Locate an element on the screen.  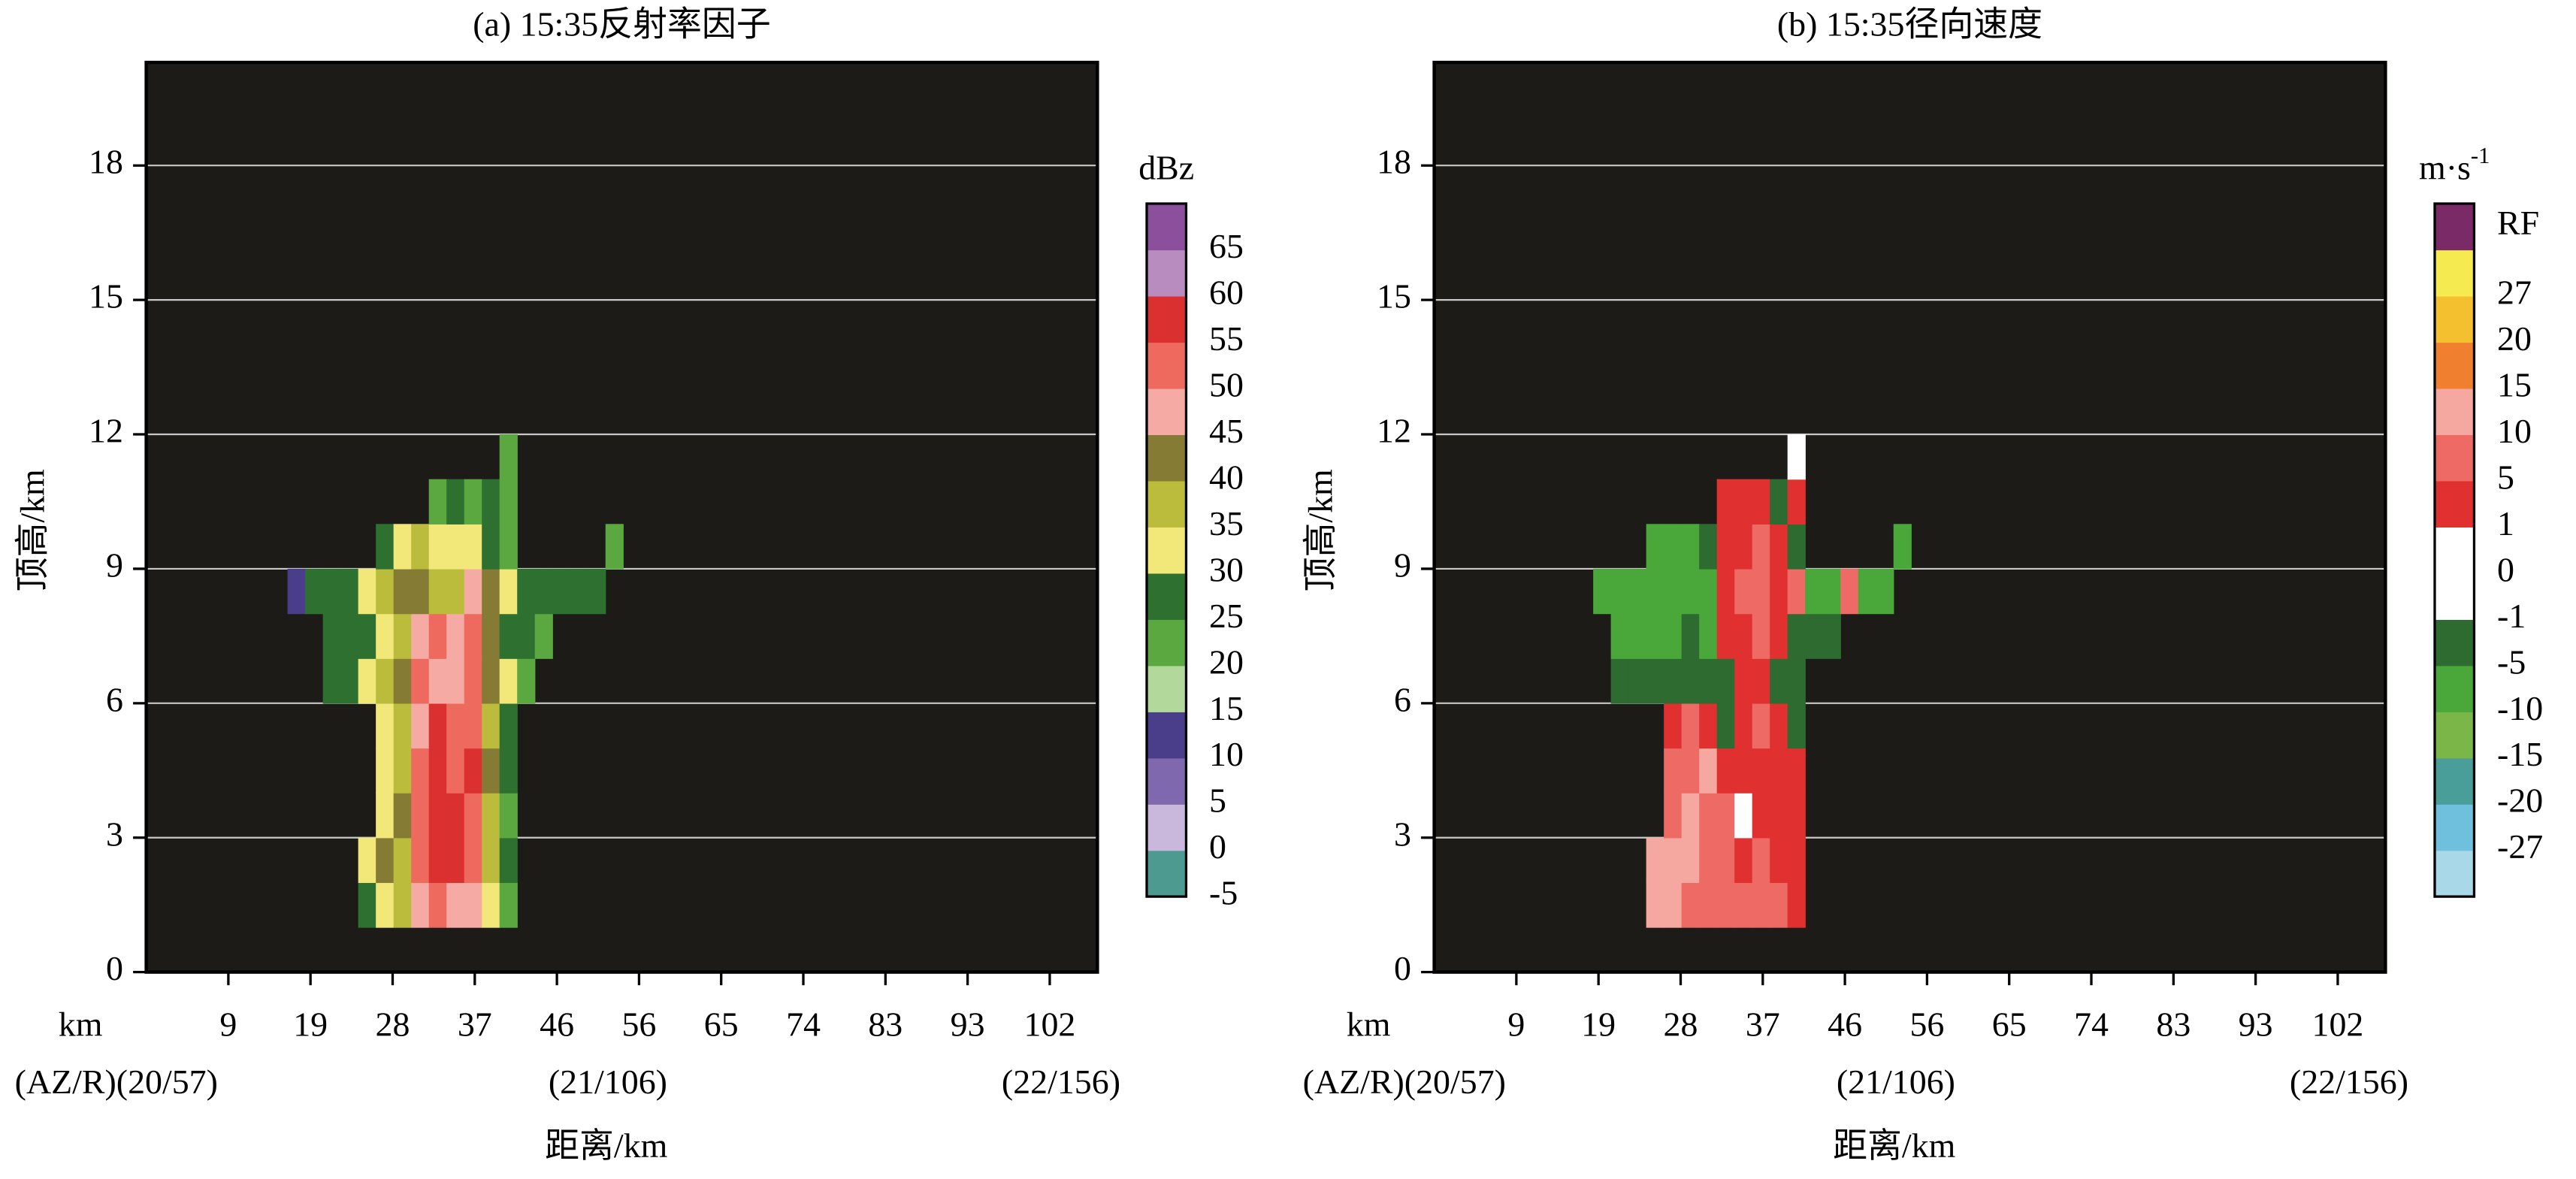
colorbar-label: 60 is located at coordinates (1227, 292).